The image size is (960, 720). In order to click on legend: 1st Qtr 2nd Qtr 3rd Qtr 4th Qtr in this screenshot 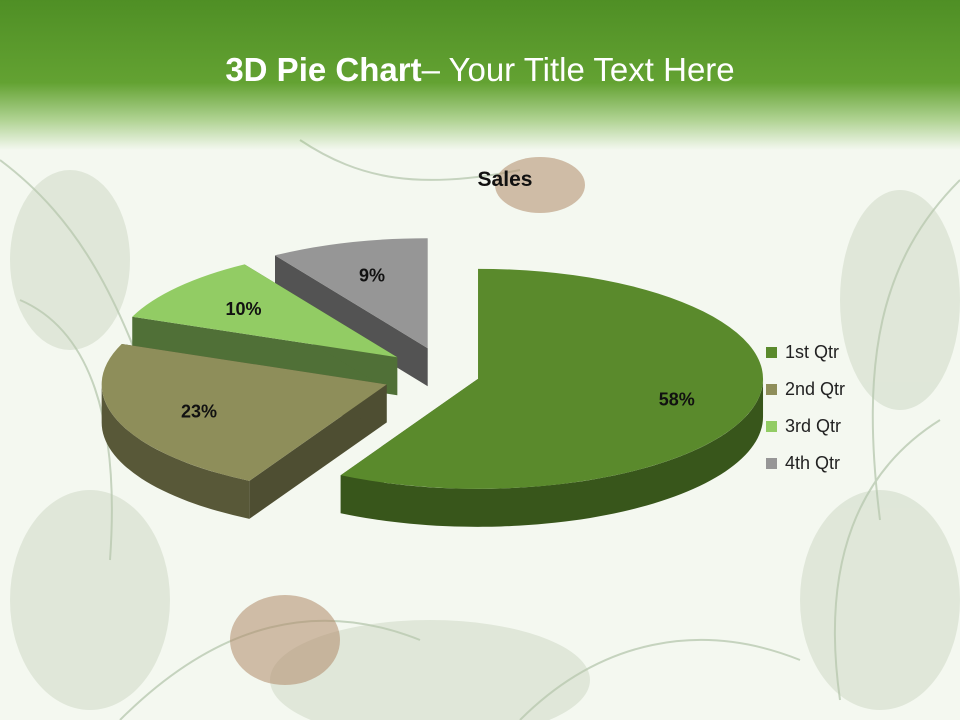, I will do `click(805, 408)`.